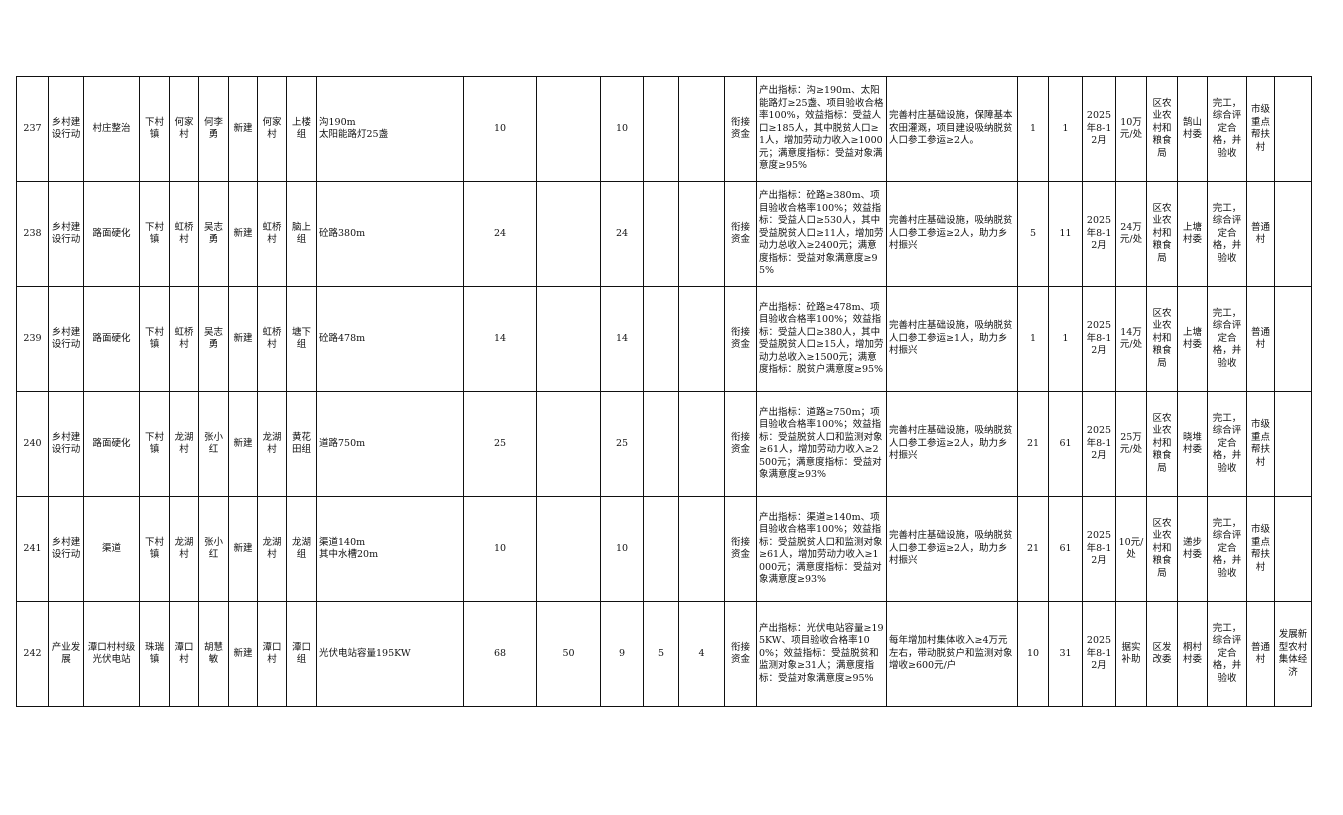  I want to click on people-cell: 61, so click(1065, 549).